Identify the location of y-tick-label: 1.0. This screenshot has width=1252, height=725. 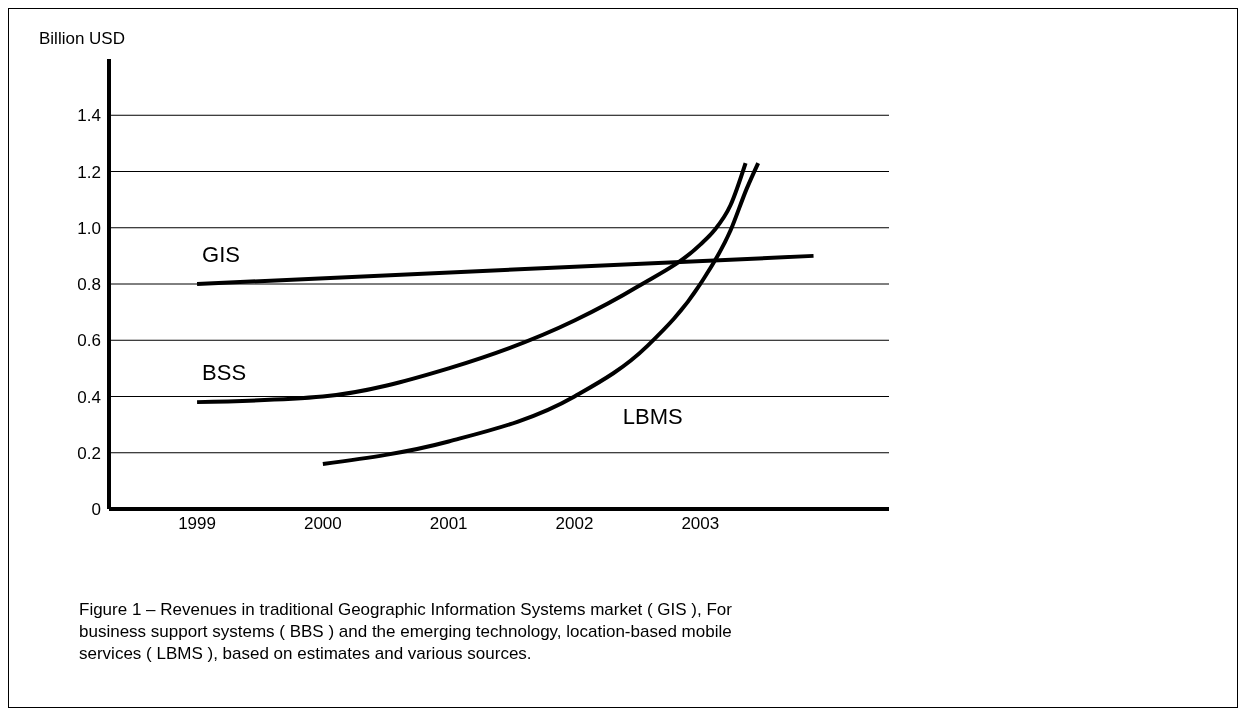
(89, 228).